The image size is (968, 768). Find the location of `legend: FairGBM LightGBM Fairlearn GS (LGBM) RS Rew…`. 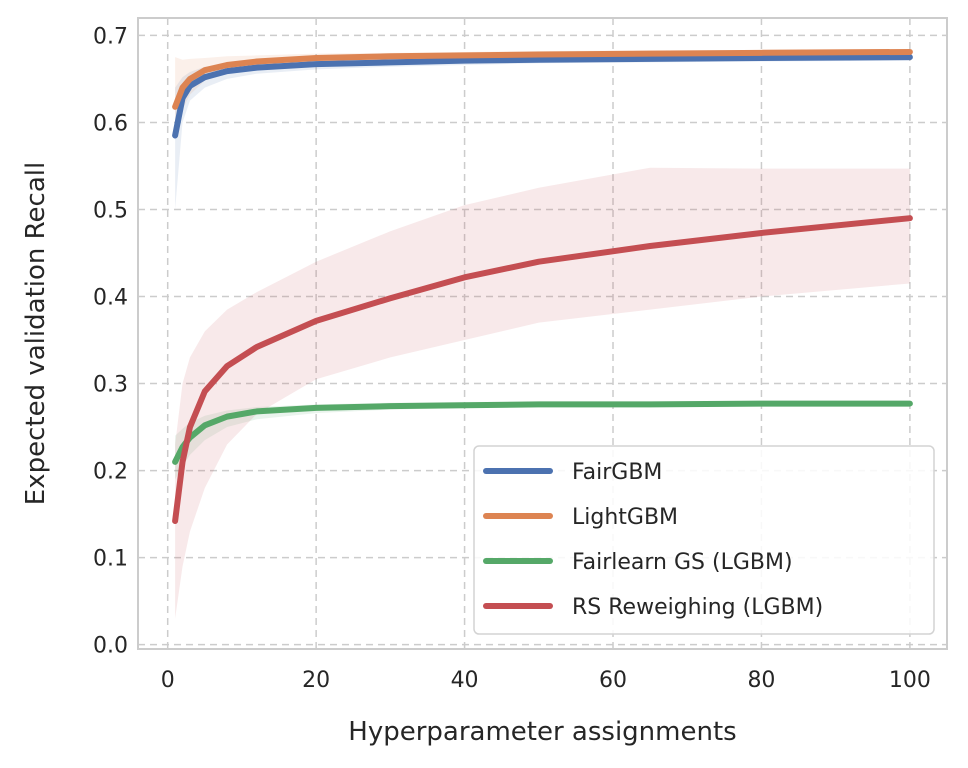

legend: FairGBM LightGBM Fairlearn GS (LGBM) RS Rew… is located at coordinates (704, 540).